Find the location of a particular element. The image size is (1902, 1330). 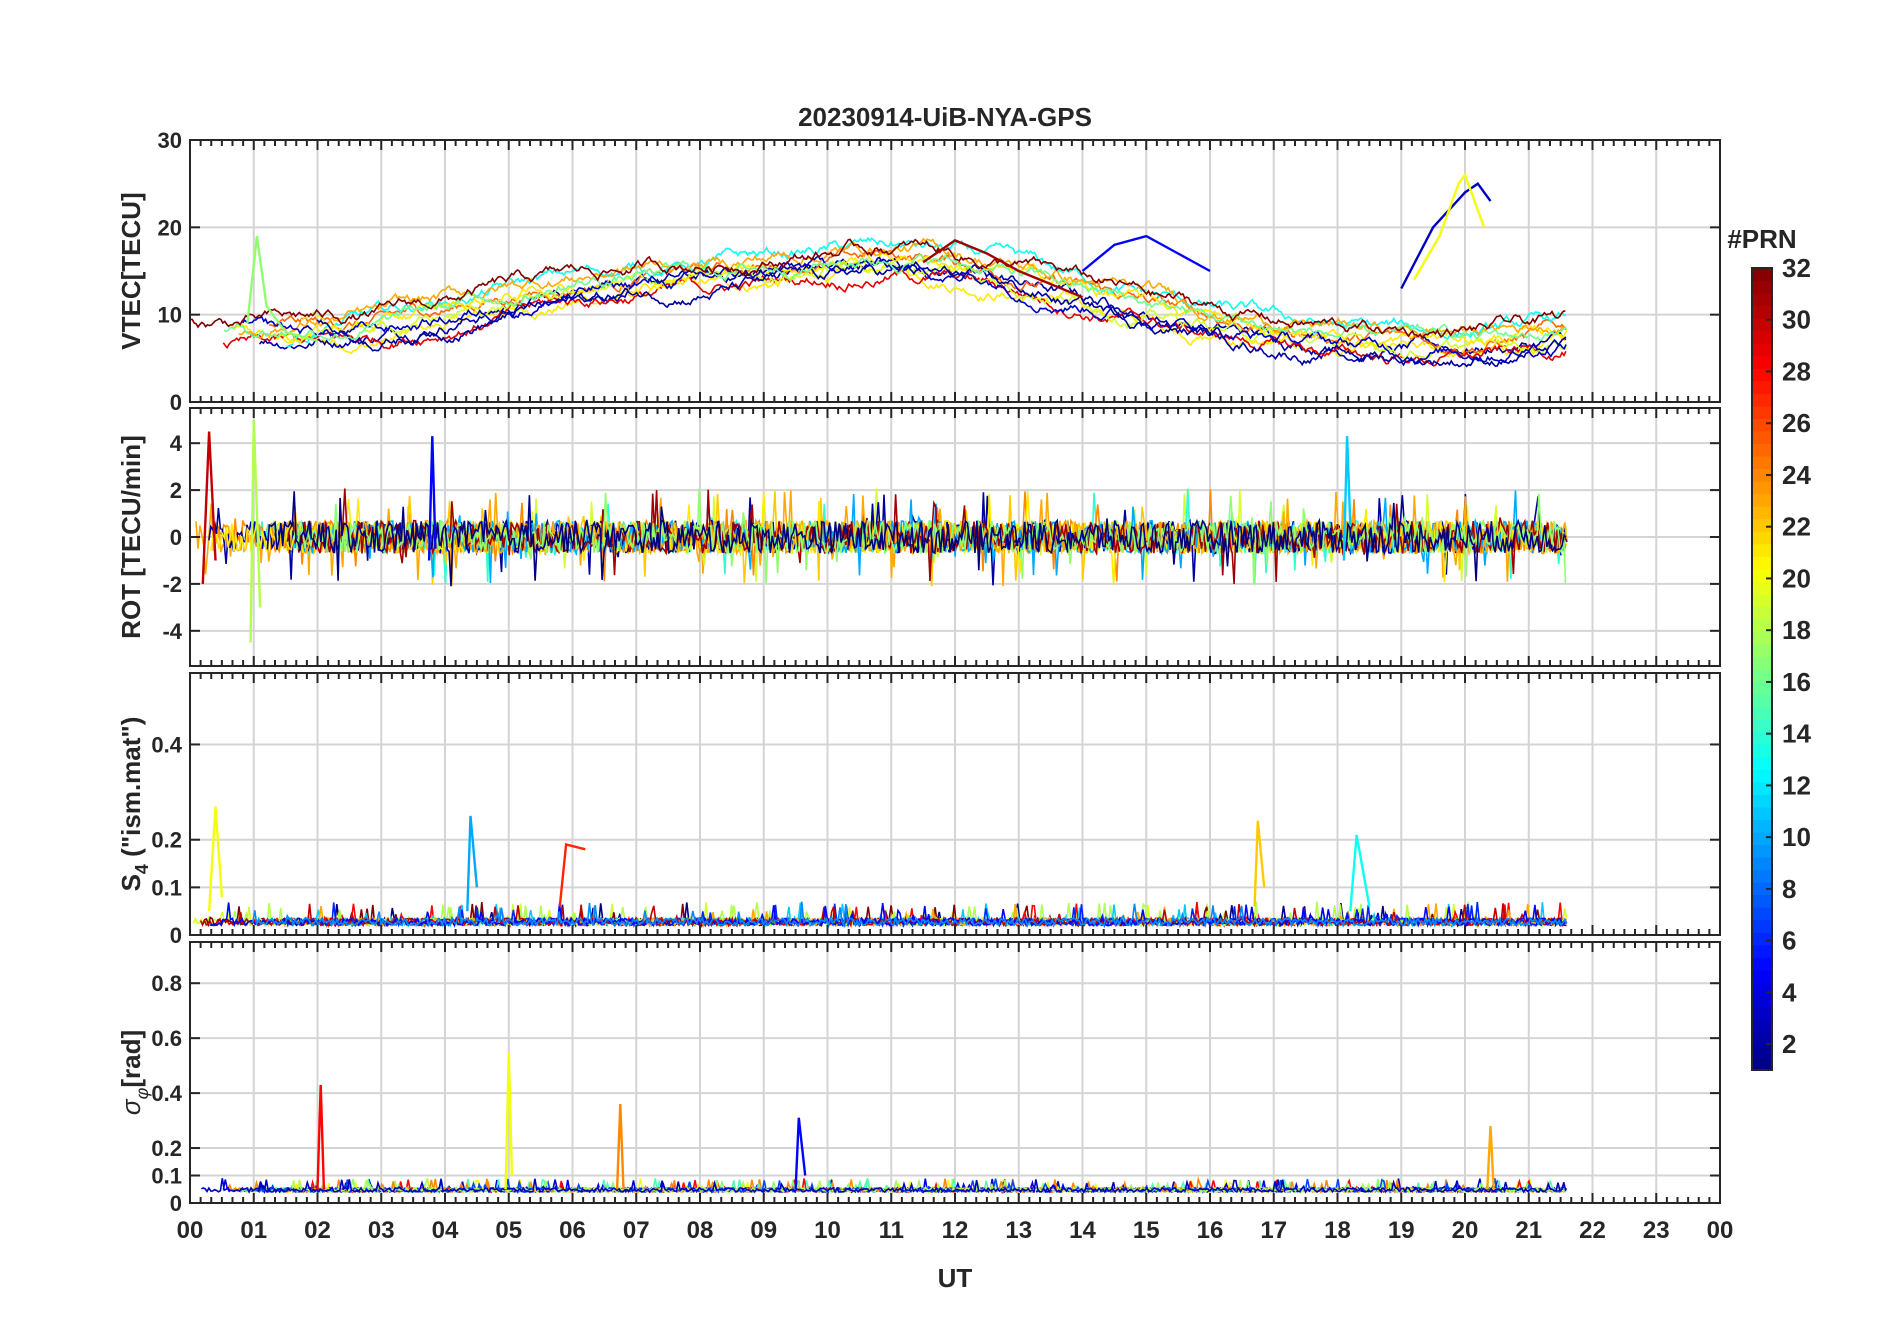

colorbar-tick-label: 18 is located at coordinates (1796, 630).